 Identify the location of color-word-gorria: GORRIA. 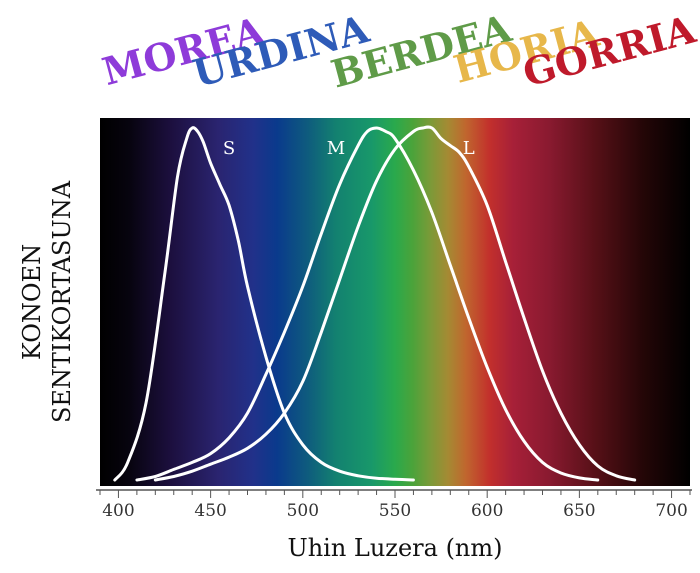
(609, 50).